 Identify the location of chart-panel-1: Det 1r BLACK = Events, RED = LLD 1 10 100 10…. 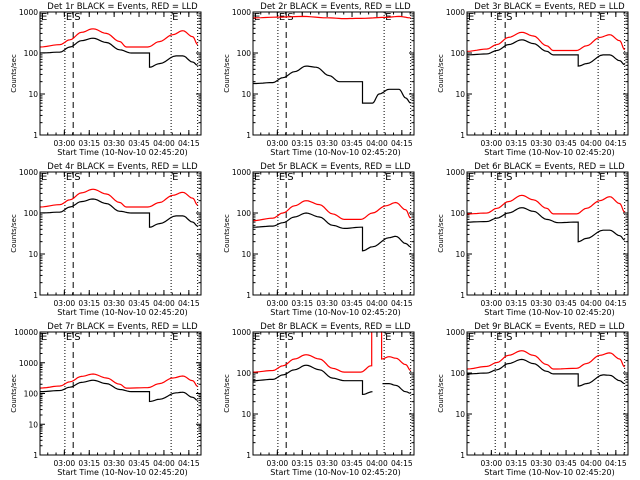
(106, 79).